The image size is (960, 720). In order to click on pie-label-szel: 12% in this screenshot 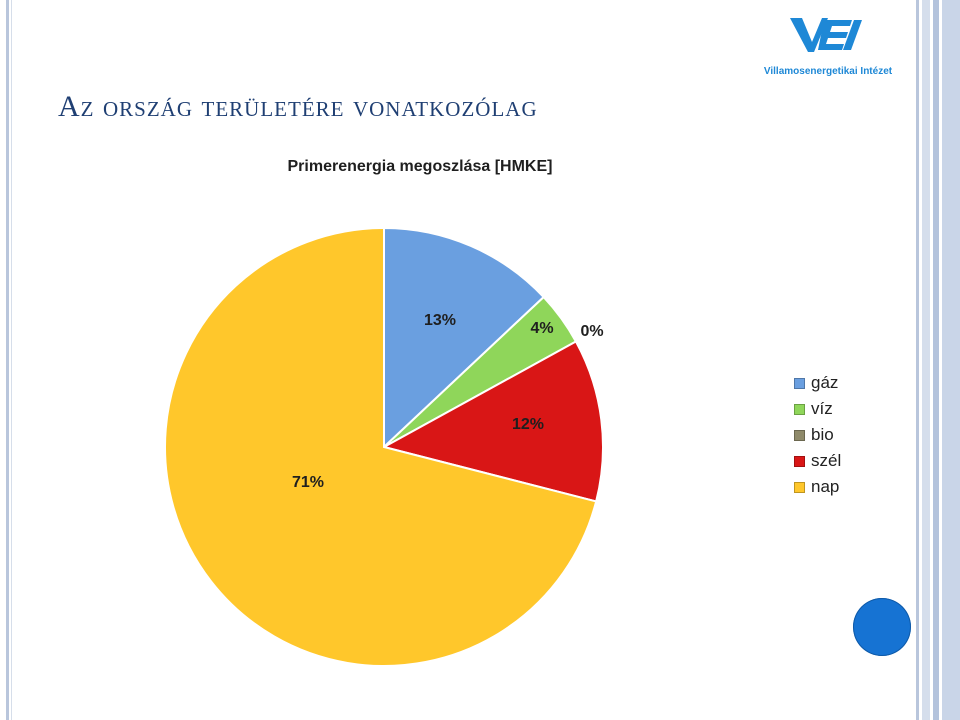, I will do `click(528, 424)`.